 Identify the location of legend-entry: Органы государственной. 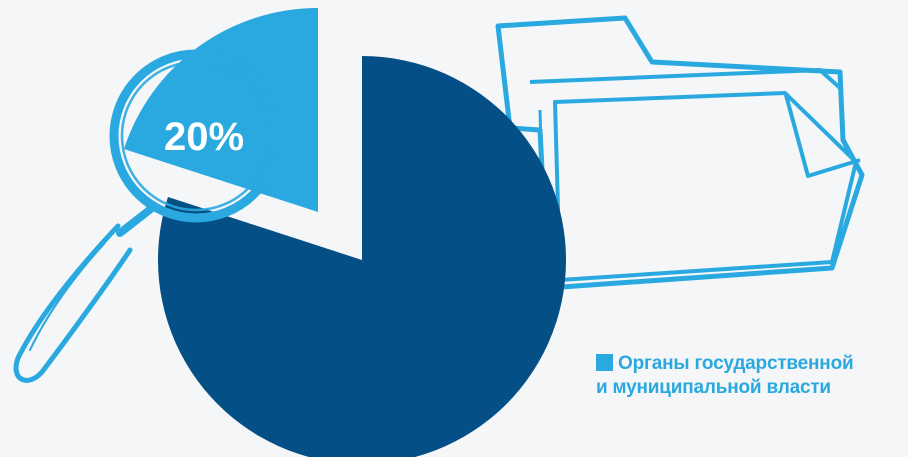
(751, 364).